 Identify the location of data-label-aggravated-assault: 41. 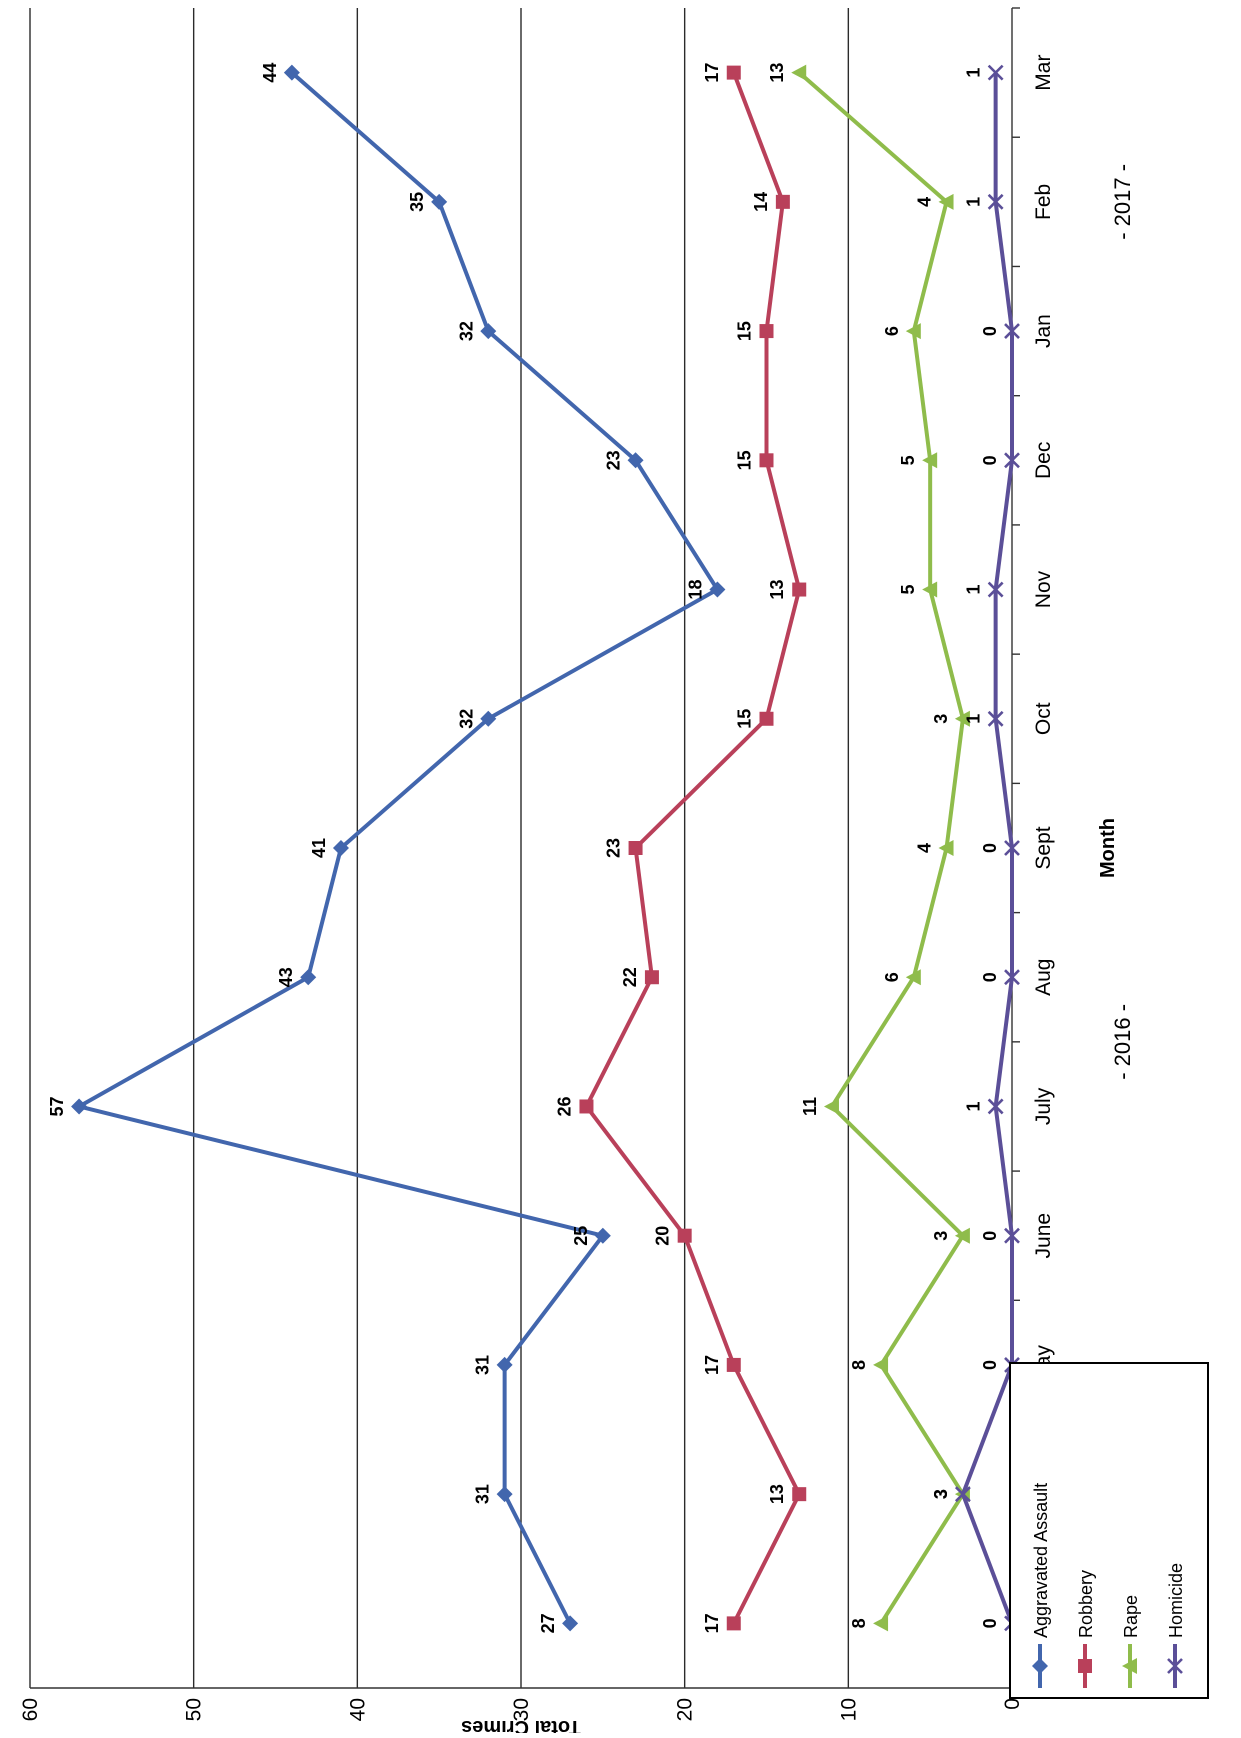
(319, 848).